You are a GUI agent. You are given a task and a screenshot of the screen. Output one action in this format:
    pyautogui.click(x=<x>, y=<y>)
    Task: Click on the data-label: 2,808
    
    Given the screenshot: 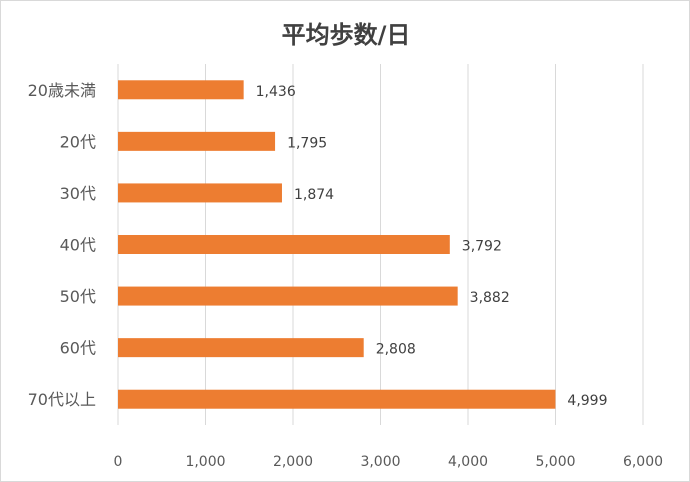 What is the action you would take?
    pyautogui.click(x=396, y=350)
    